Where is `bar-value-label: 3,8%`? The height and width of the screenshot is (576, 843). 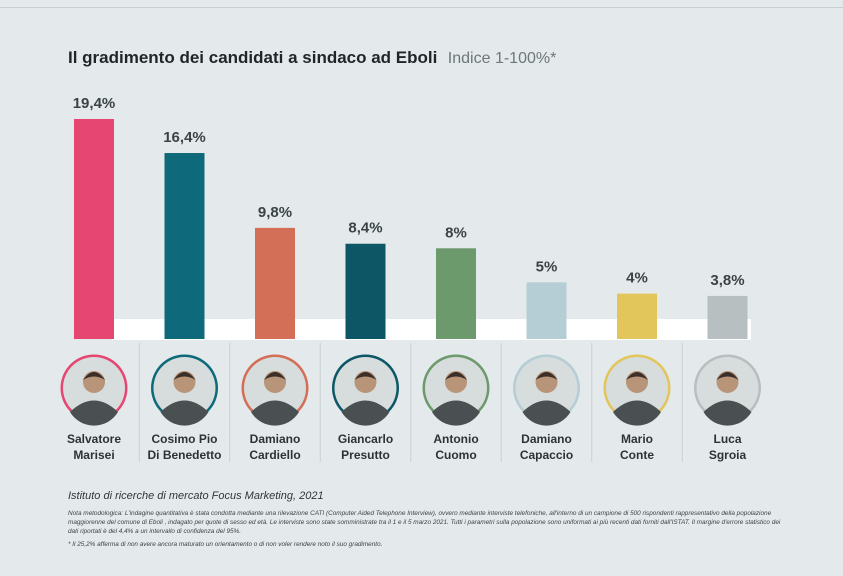 bar-value-label: 3,8% is located at coordinates (727, 280).